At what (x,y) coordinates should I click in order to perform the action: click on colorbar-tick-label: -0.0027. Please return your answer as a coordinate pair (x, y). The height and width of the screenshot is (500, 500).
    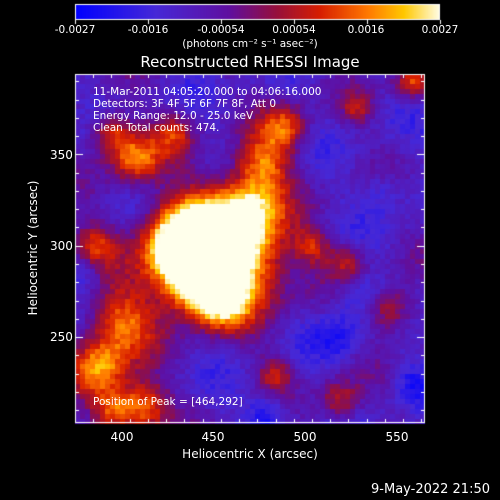
    Looking at the image, I should click on (75, 30).